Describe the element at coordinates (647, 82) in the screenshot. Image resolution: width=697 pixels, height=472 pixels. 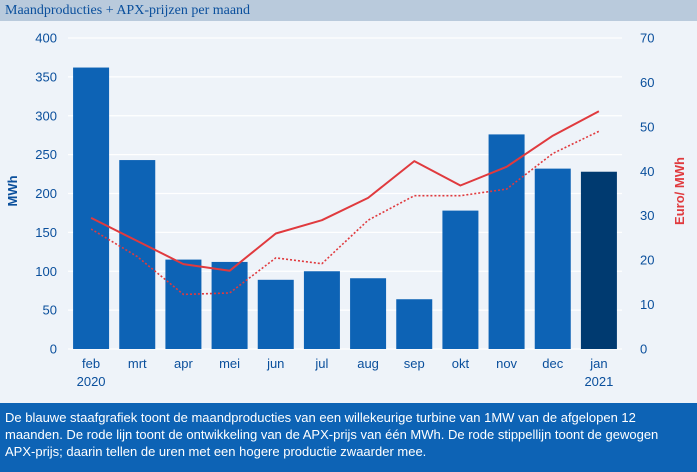
I see `right-tick-label: 60` at that location.